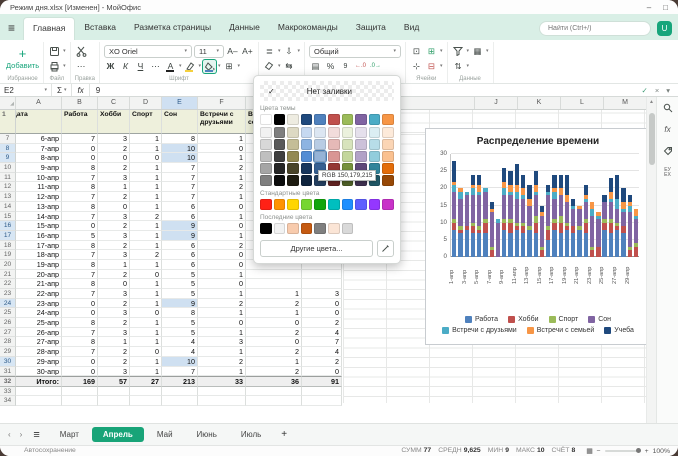 The height and width of the screenshot is (456, 678). What do you see at coordinates (646, 451) in the screenshot?
I see `zoom-in-button: +` at bounding box center [646, 451].